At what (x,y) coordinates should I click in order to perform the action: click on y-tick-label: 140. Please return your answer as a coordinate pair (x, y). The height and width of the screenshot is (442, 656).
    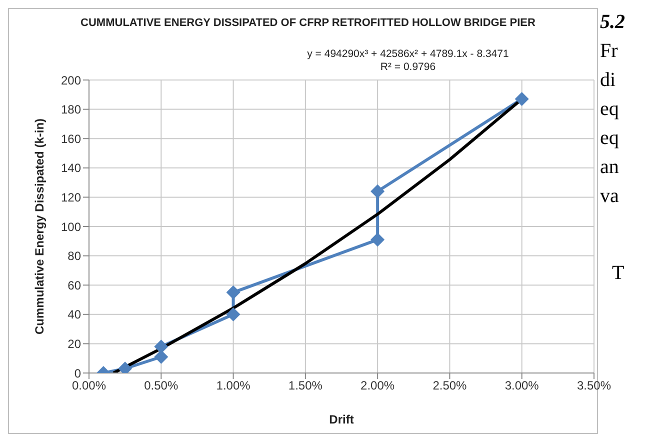
    Looking at the image, I should click on (71, 168).